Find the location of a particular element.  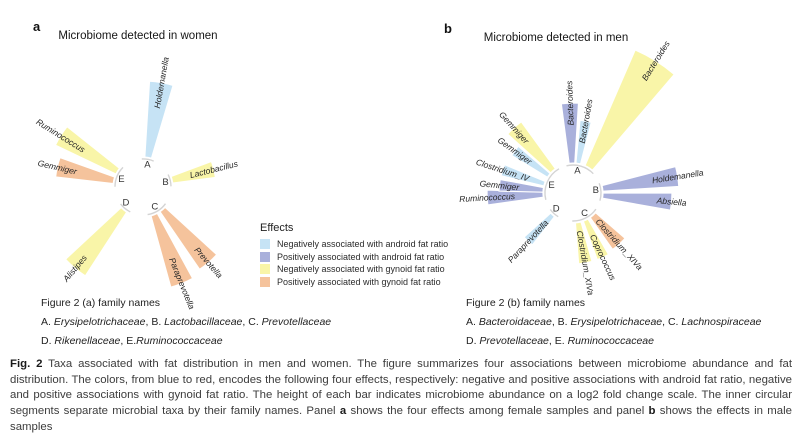

family-names-line: D. Rikenellaceae, E.Ruminococcaceae is located at coordinates (186, 341).